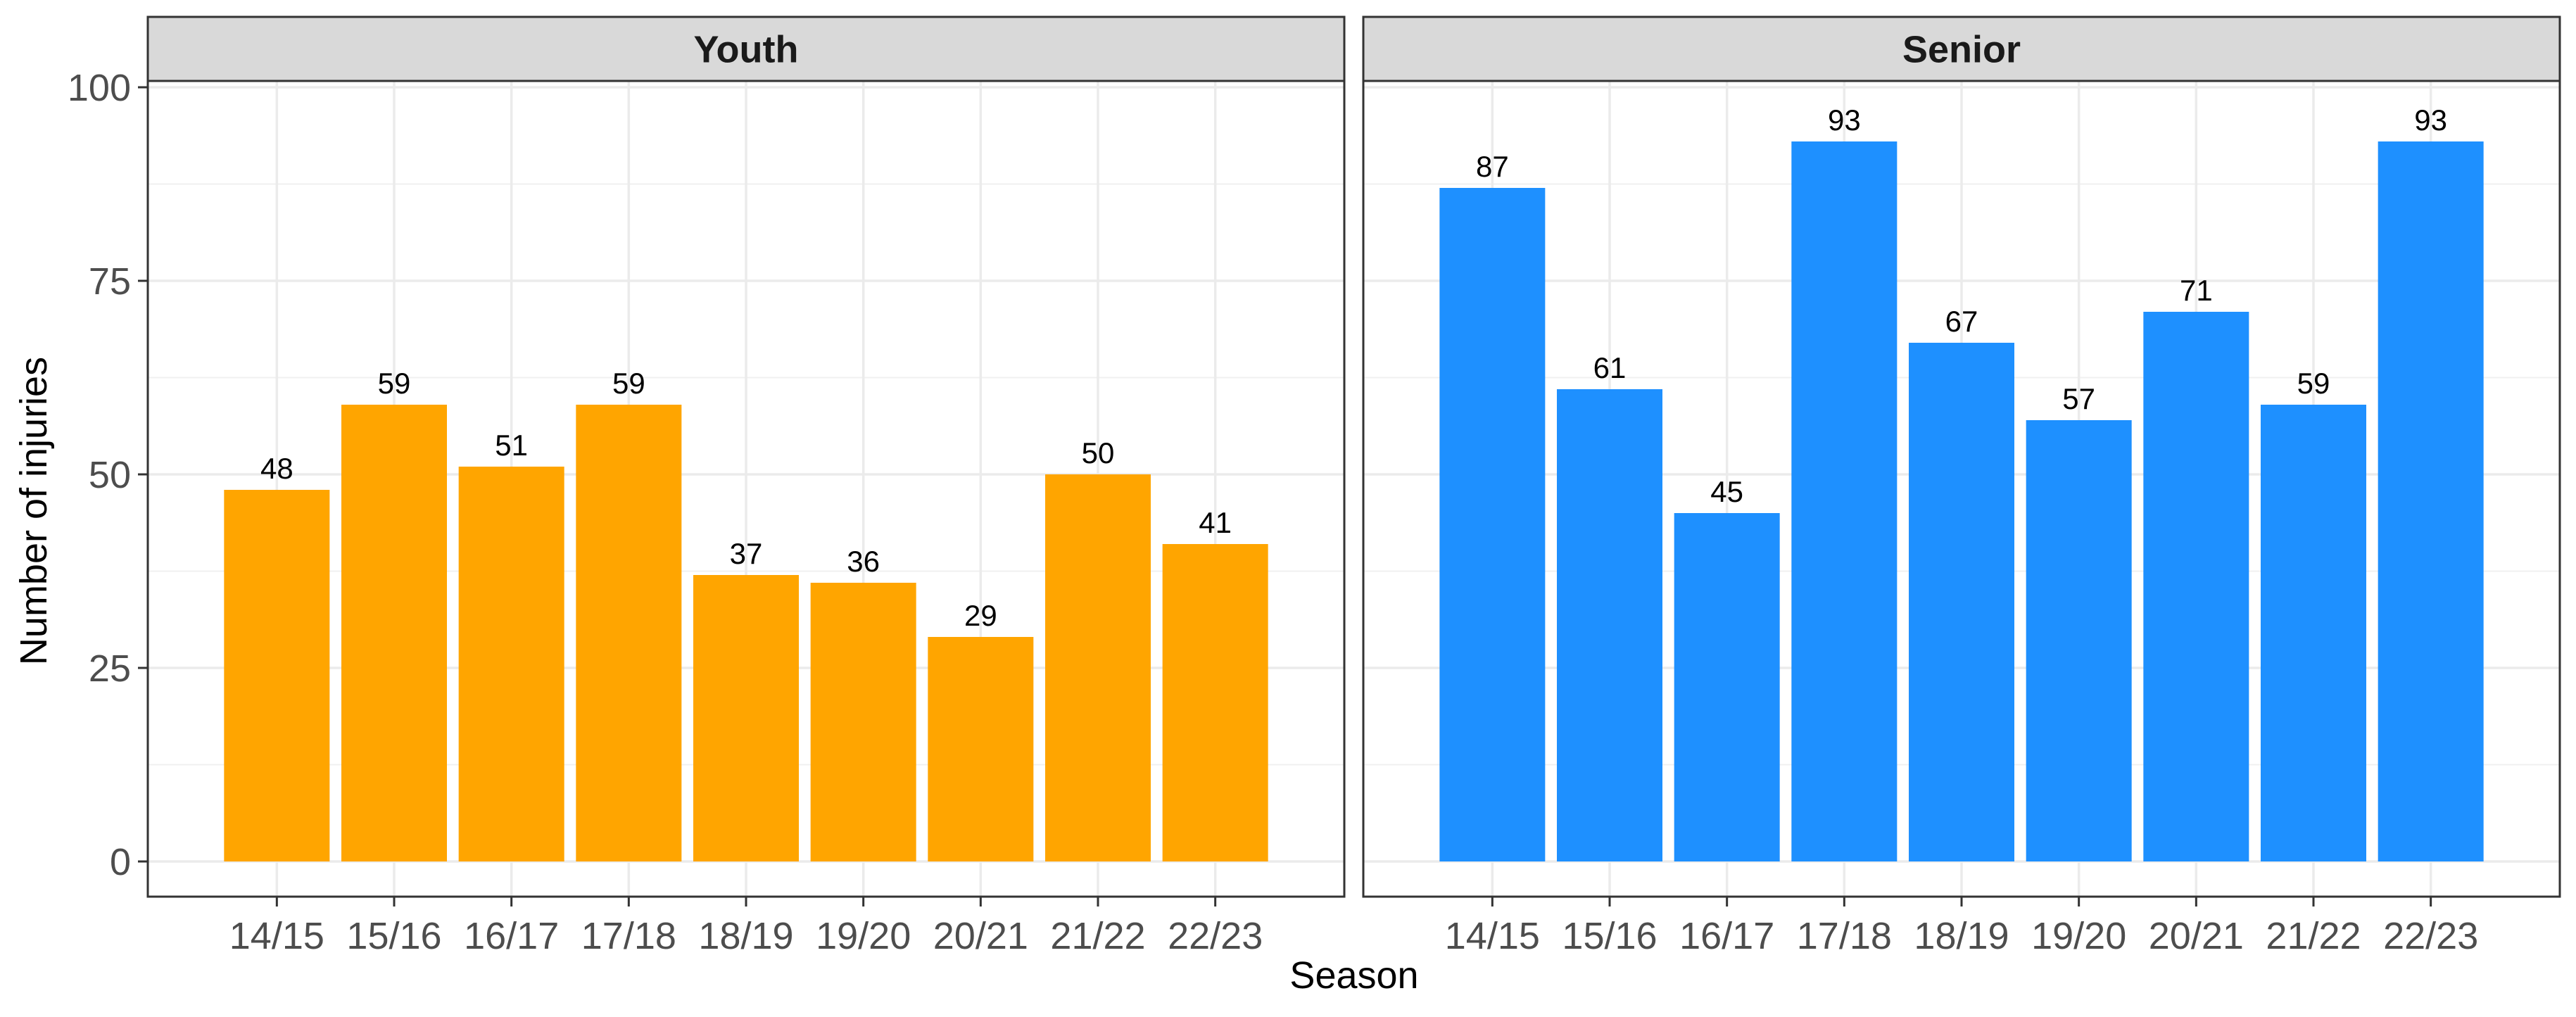 The width and height of the screenshot is (2576, 1017). What do you see at coordinates (1726, 492) in the screenshot?
I see `data-label: 45` at bounding box center [1726, 492].